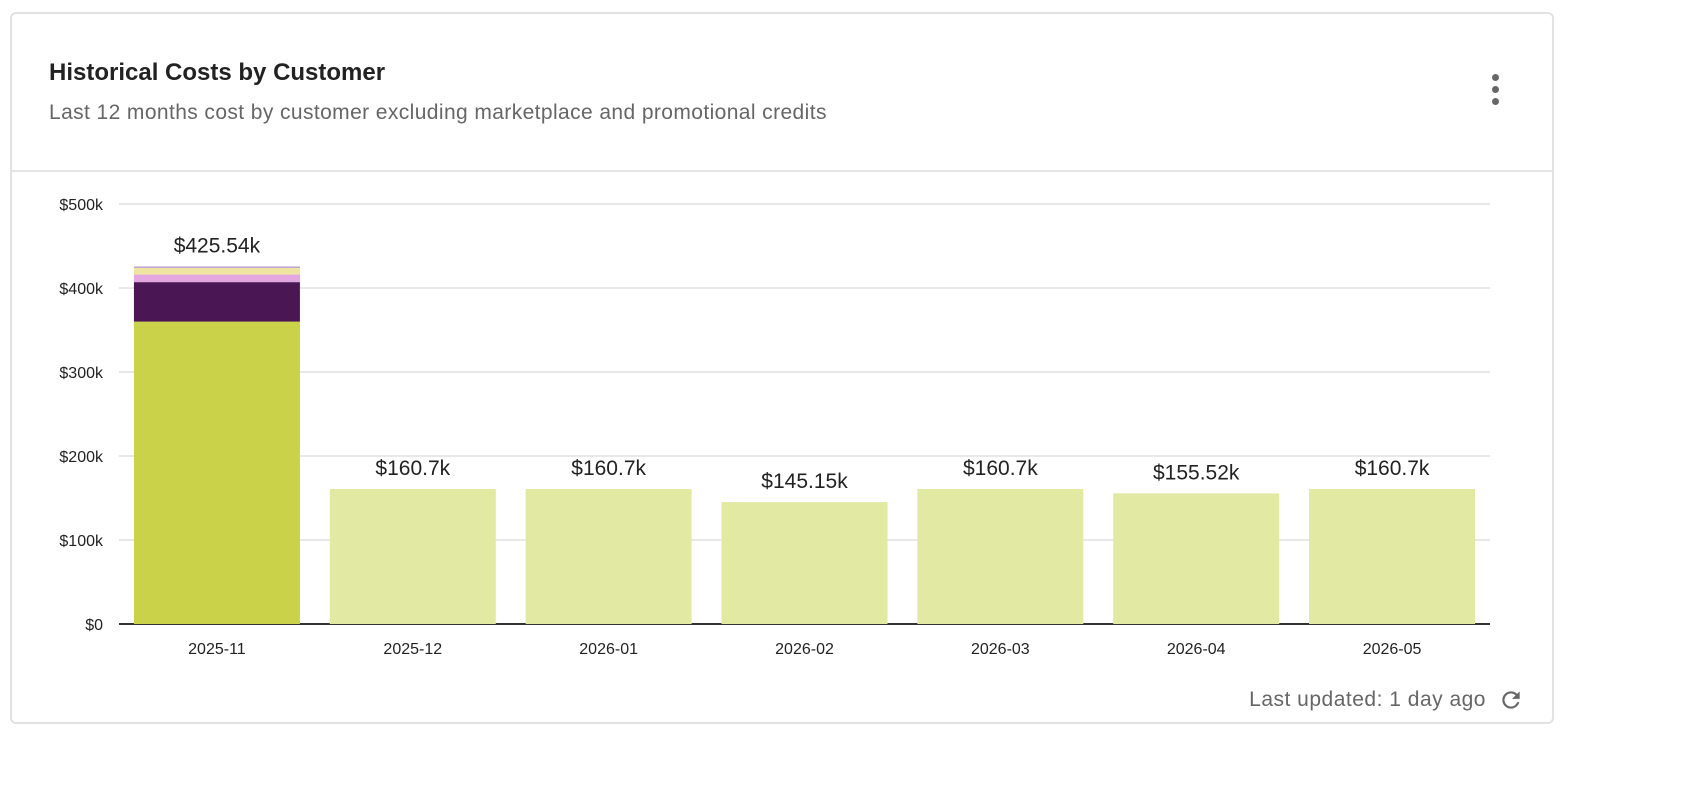  Describe the element at coordinates (217, 649) in the screenshot. I see `x-tick-label: 2025-11` at that location.